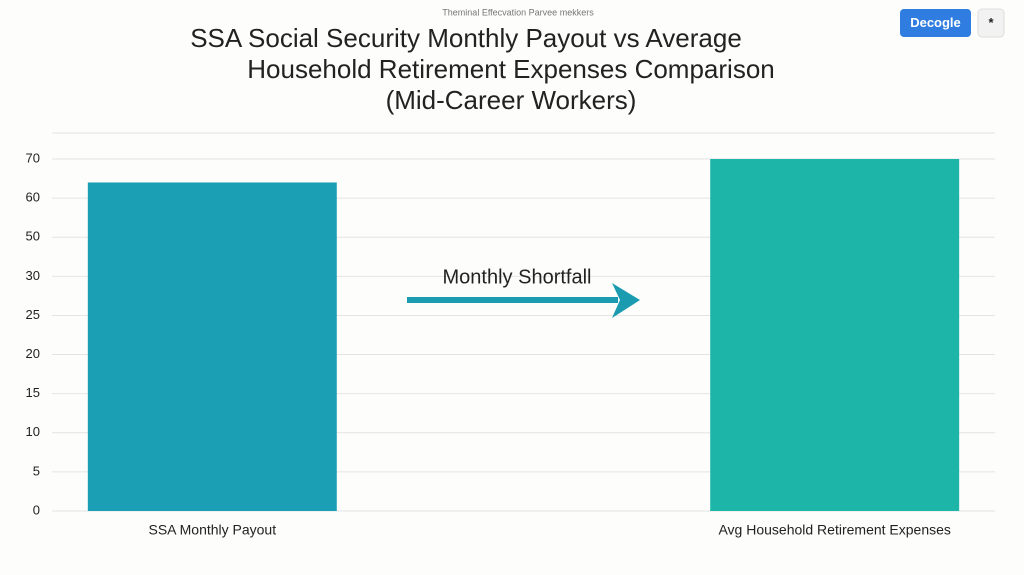  Describe the element at coordinates (511, 100) in the screenshot. I see `chart-title: (Mid-Career Workers)` at that location.